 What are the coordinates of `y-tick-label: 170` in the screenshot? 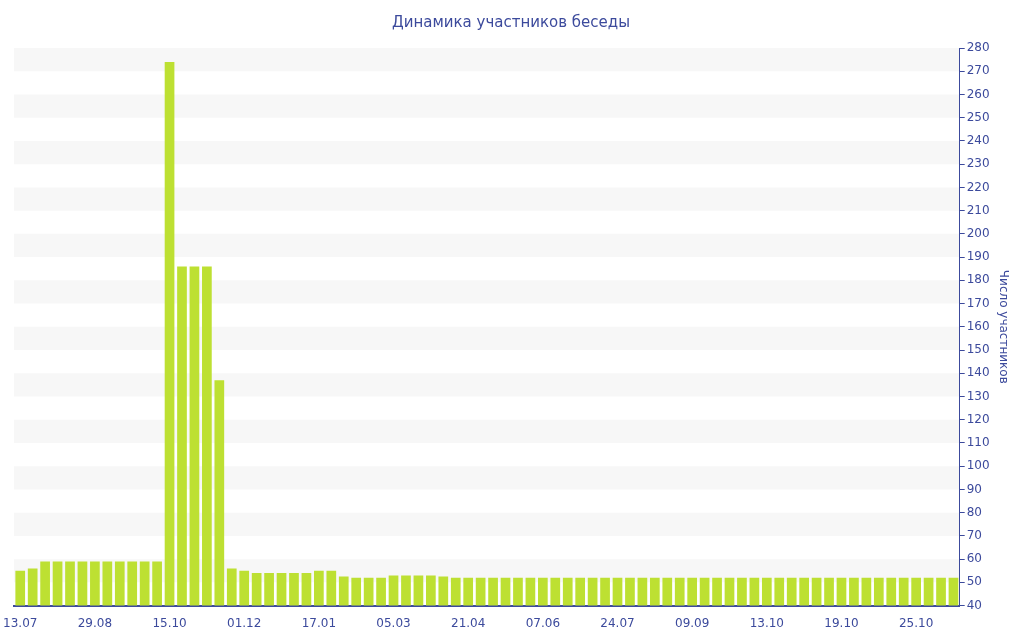 It's located at (978, 302).